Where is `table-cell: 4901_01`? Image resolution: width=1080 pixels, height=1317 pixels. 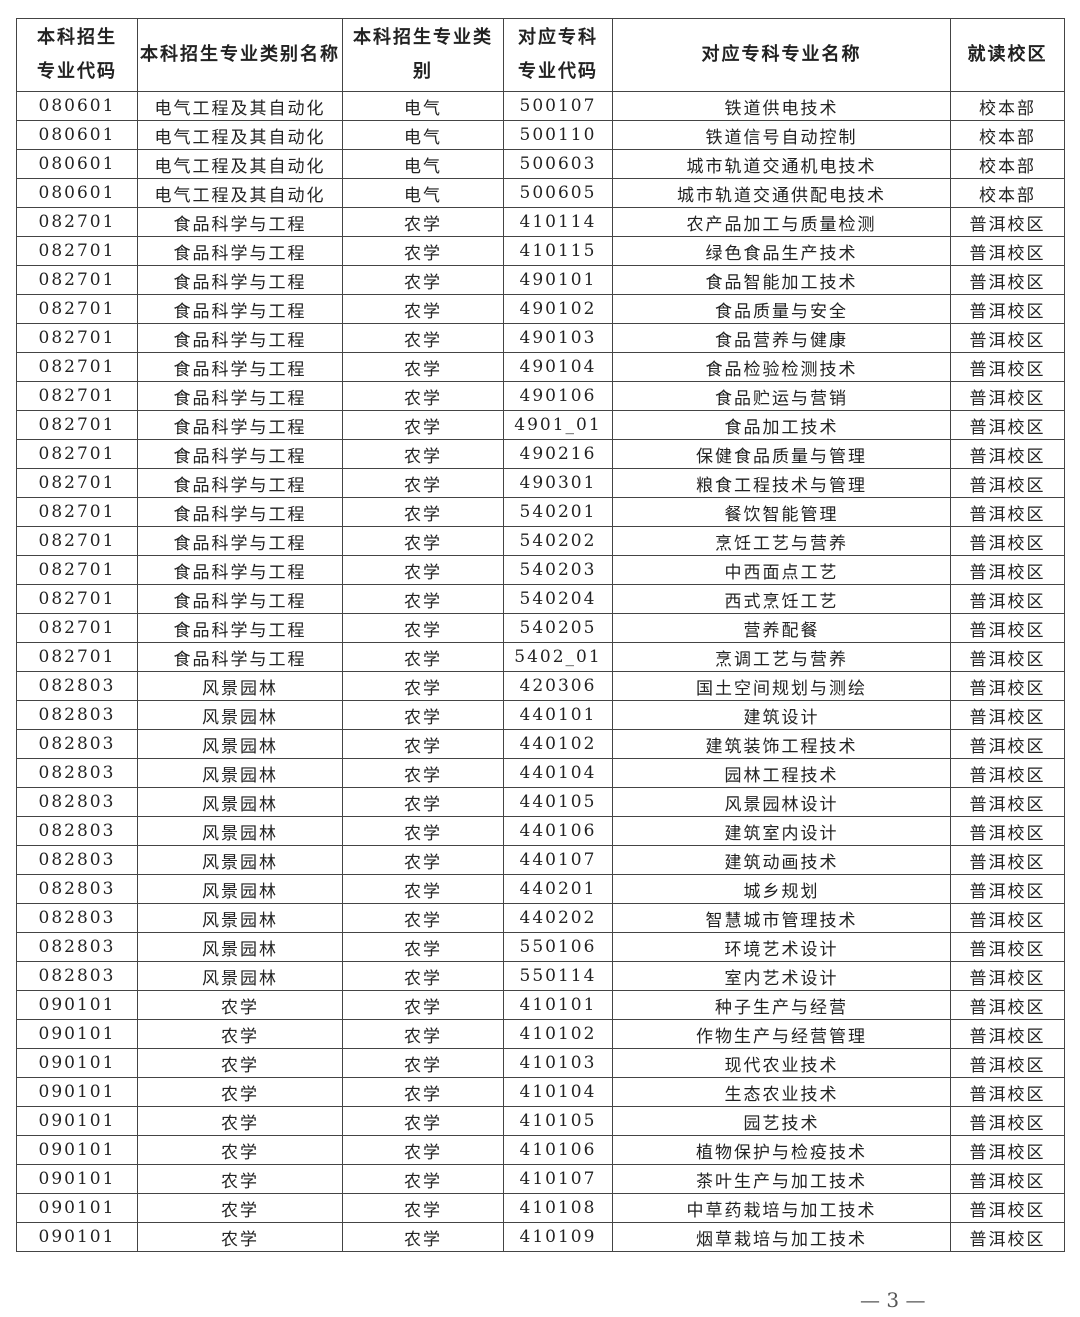 table-cell: 4901_01 is located at coordinates (558, 425).